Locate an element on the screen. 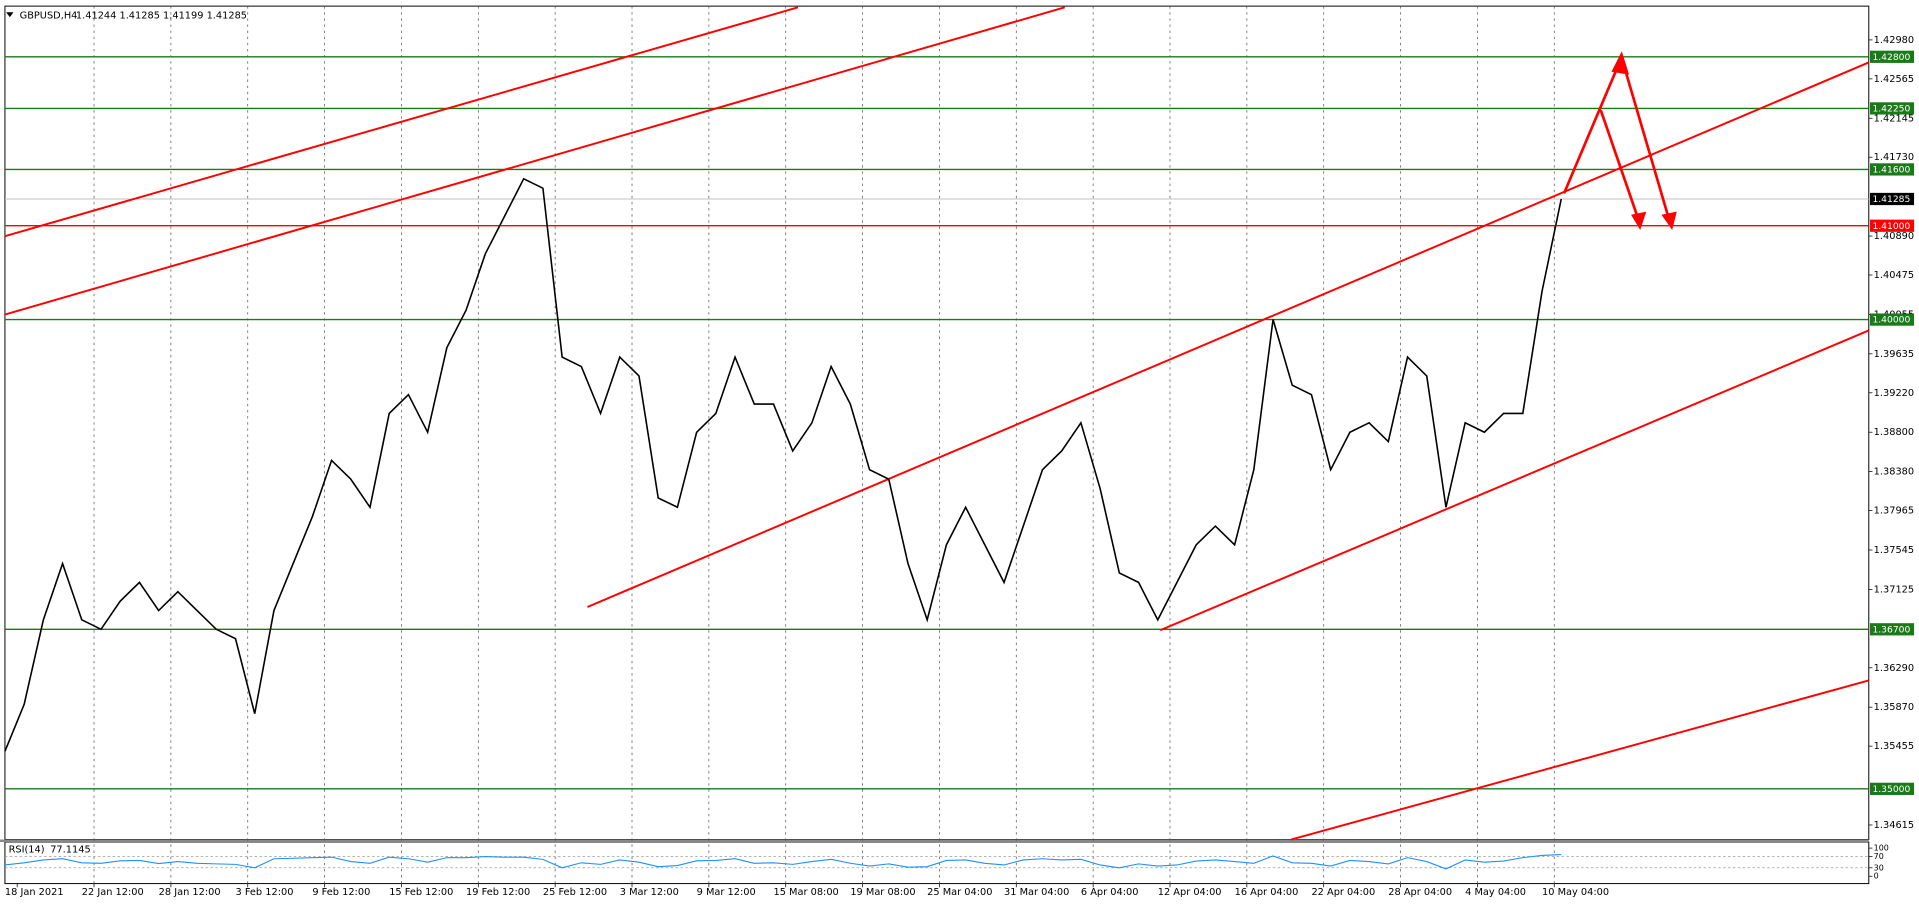 The image size is (1919, 905). rsi-tick-label: 0 is located at coordinates (1876, 876).